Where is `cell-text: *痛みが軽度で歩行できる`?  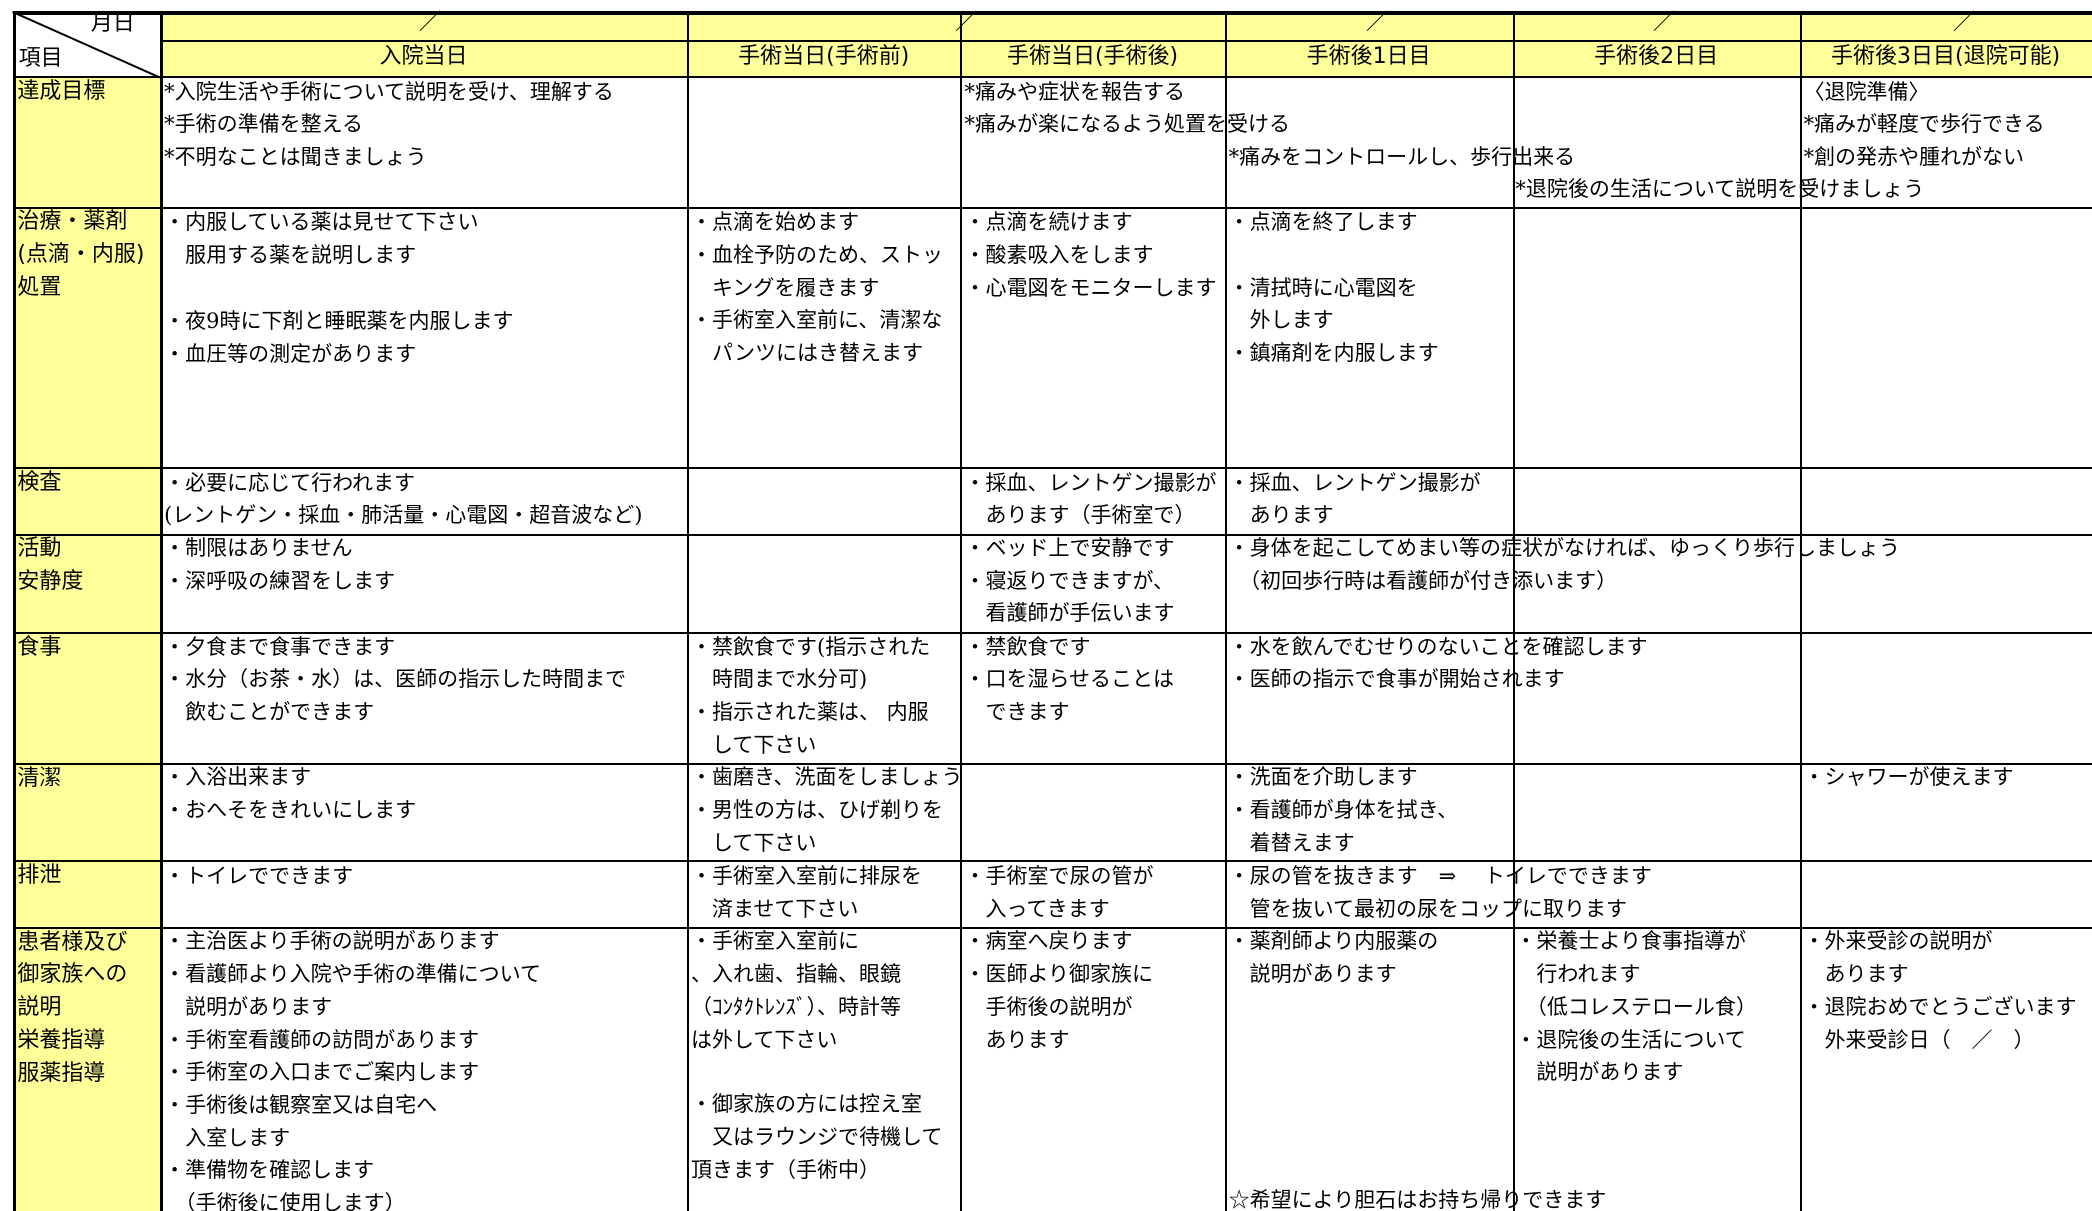 cell-text: *痛みが軽度で歩行できる is located at coordinates (1924, 124).